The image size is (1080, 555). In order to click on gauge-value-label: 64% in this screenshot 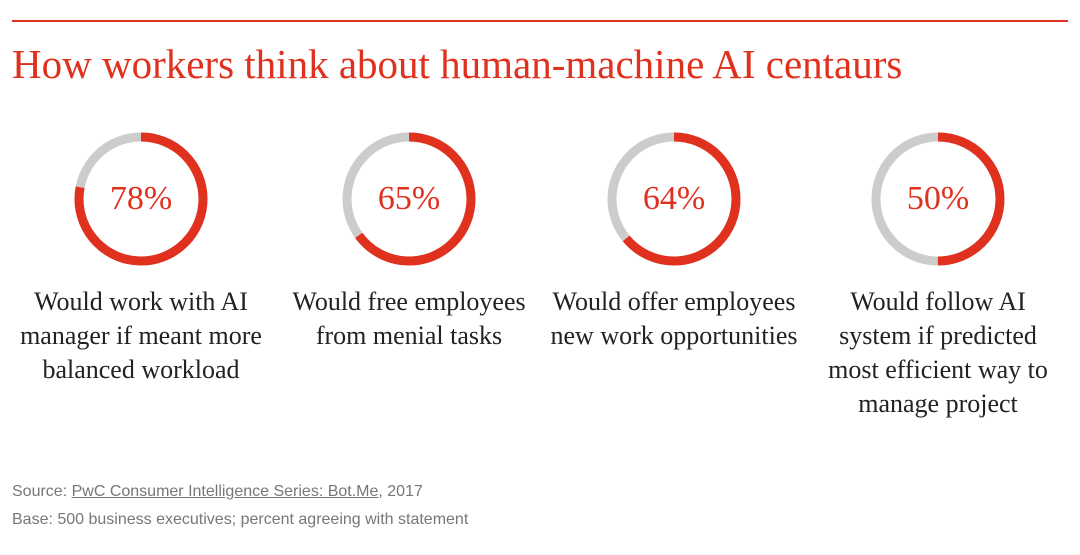, I will do `click(674, 198)`.